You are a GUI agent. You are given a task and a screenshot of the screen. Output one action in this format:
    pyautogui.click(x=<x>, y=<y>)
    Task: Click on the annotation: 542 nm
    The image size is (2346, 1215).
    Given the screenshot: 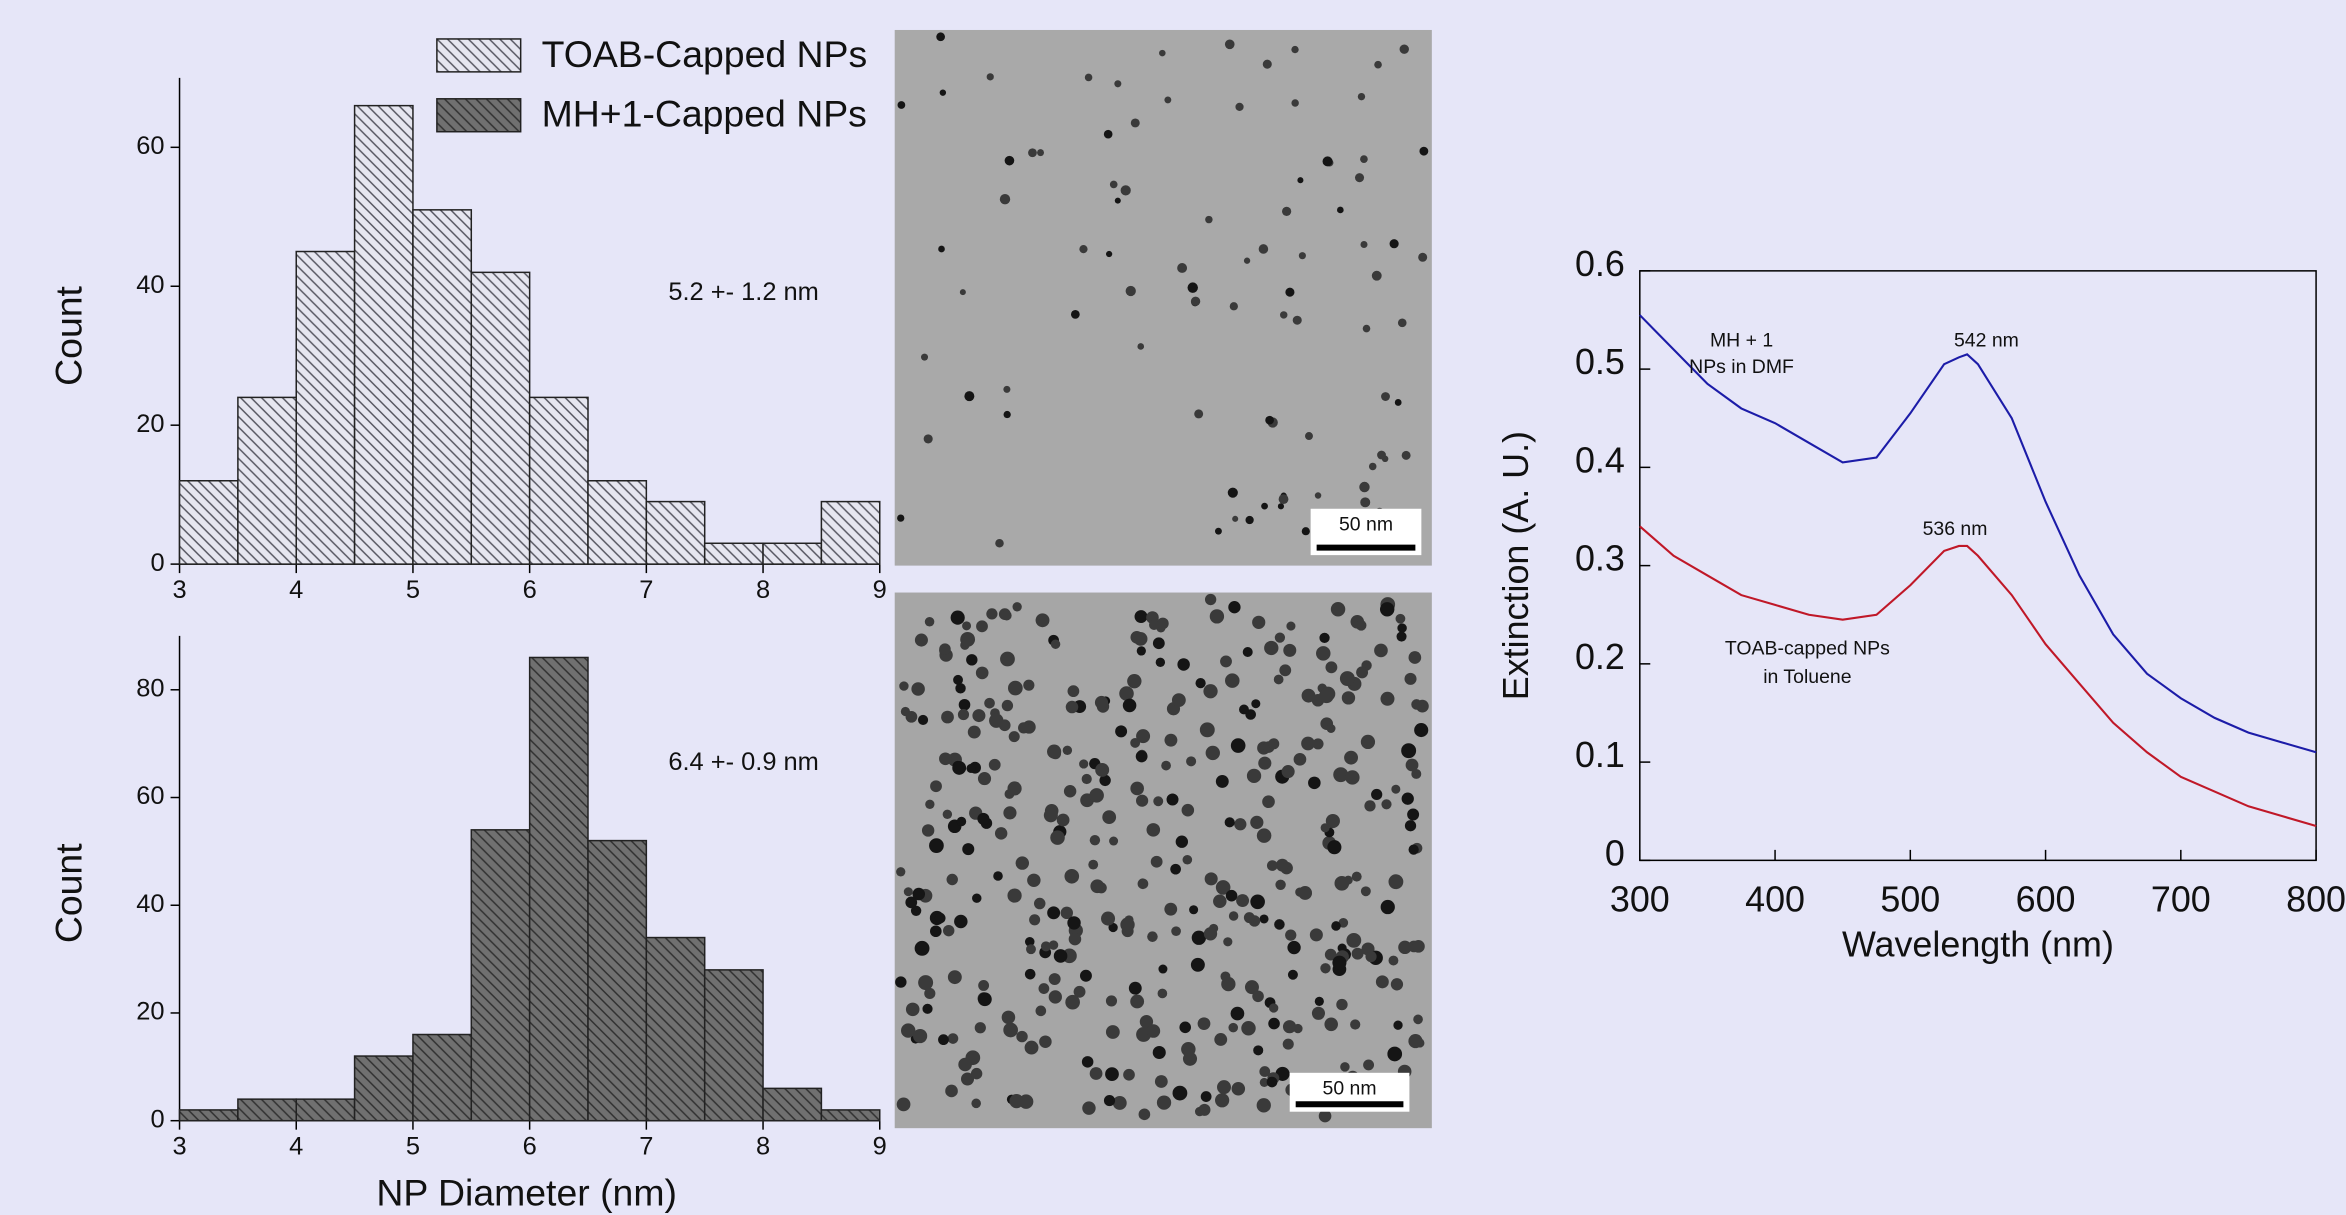 What is the action you would take?
    pyautogui.click(x=1986, y=340)
    